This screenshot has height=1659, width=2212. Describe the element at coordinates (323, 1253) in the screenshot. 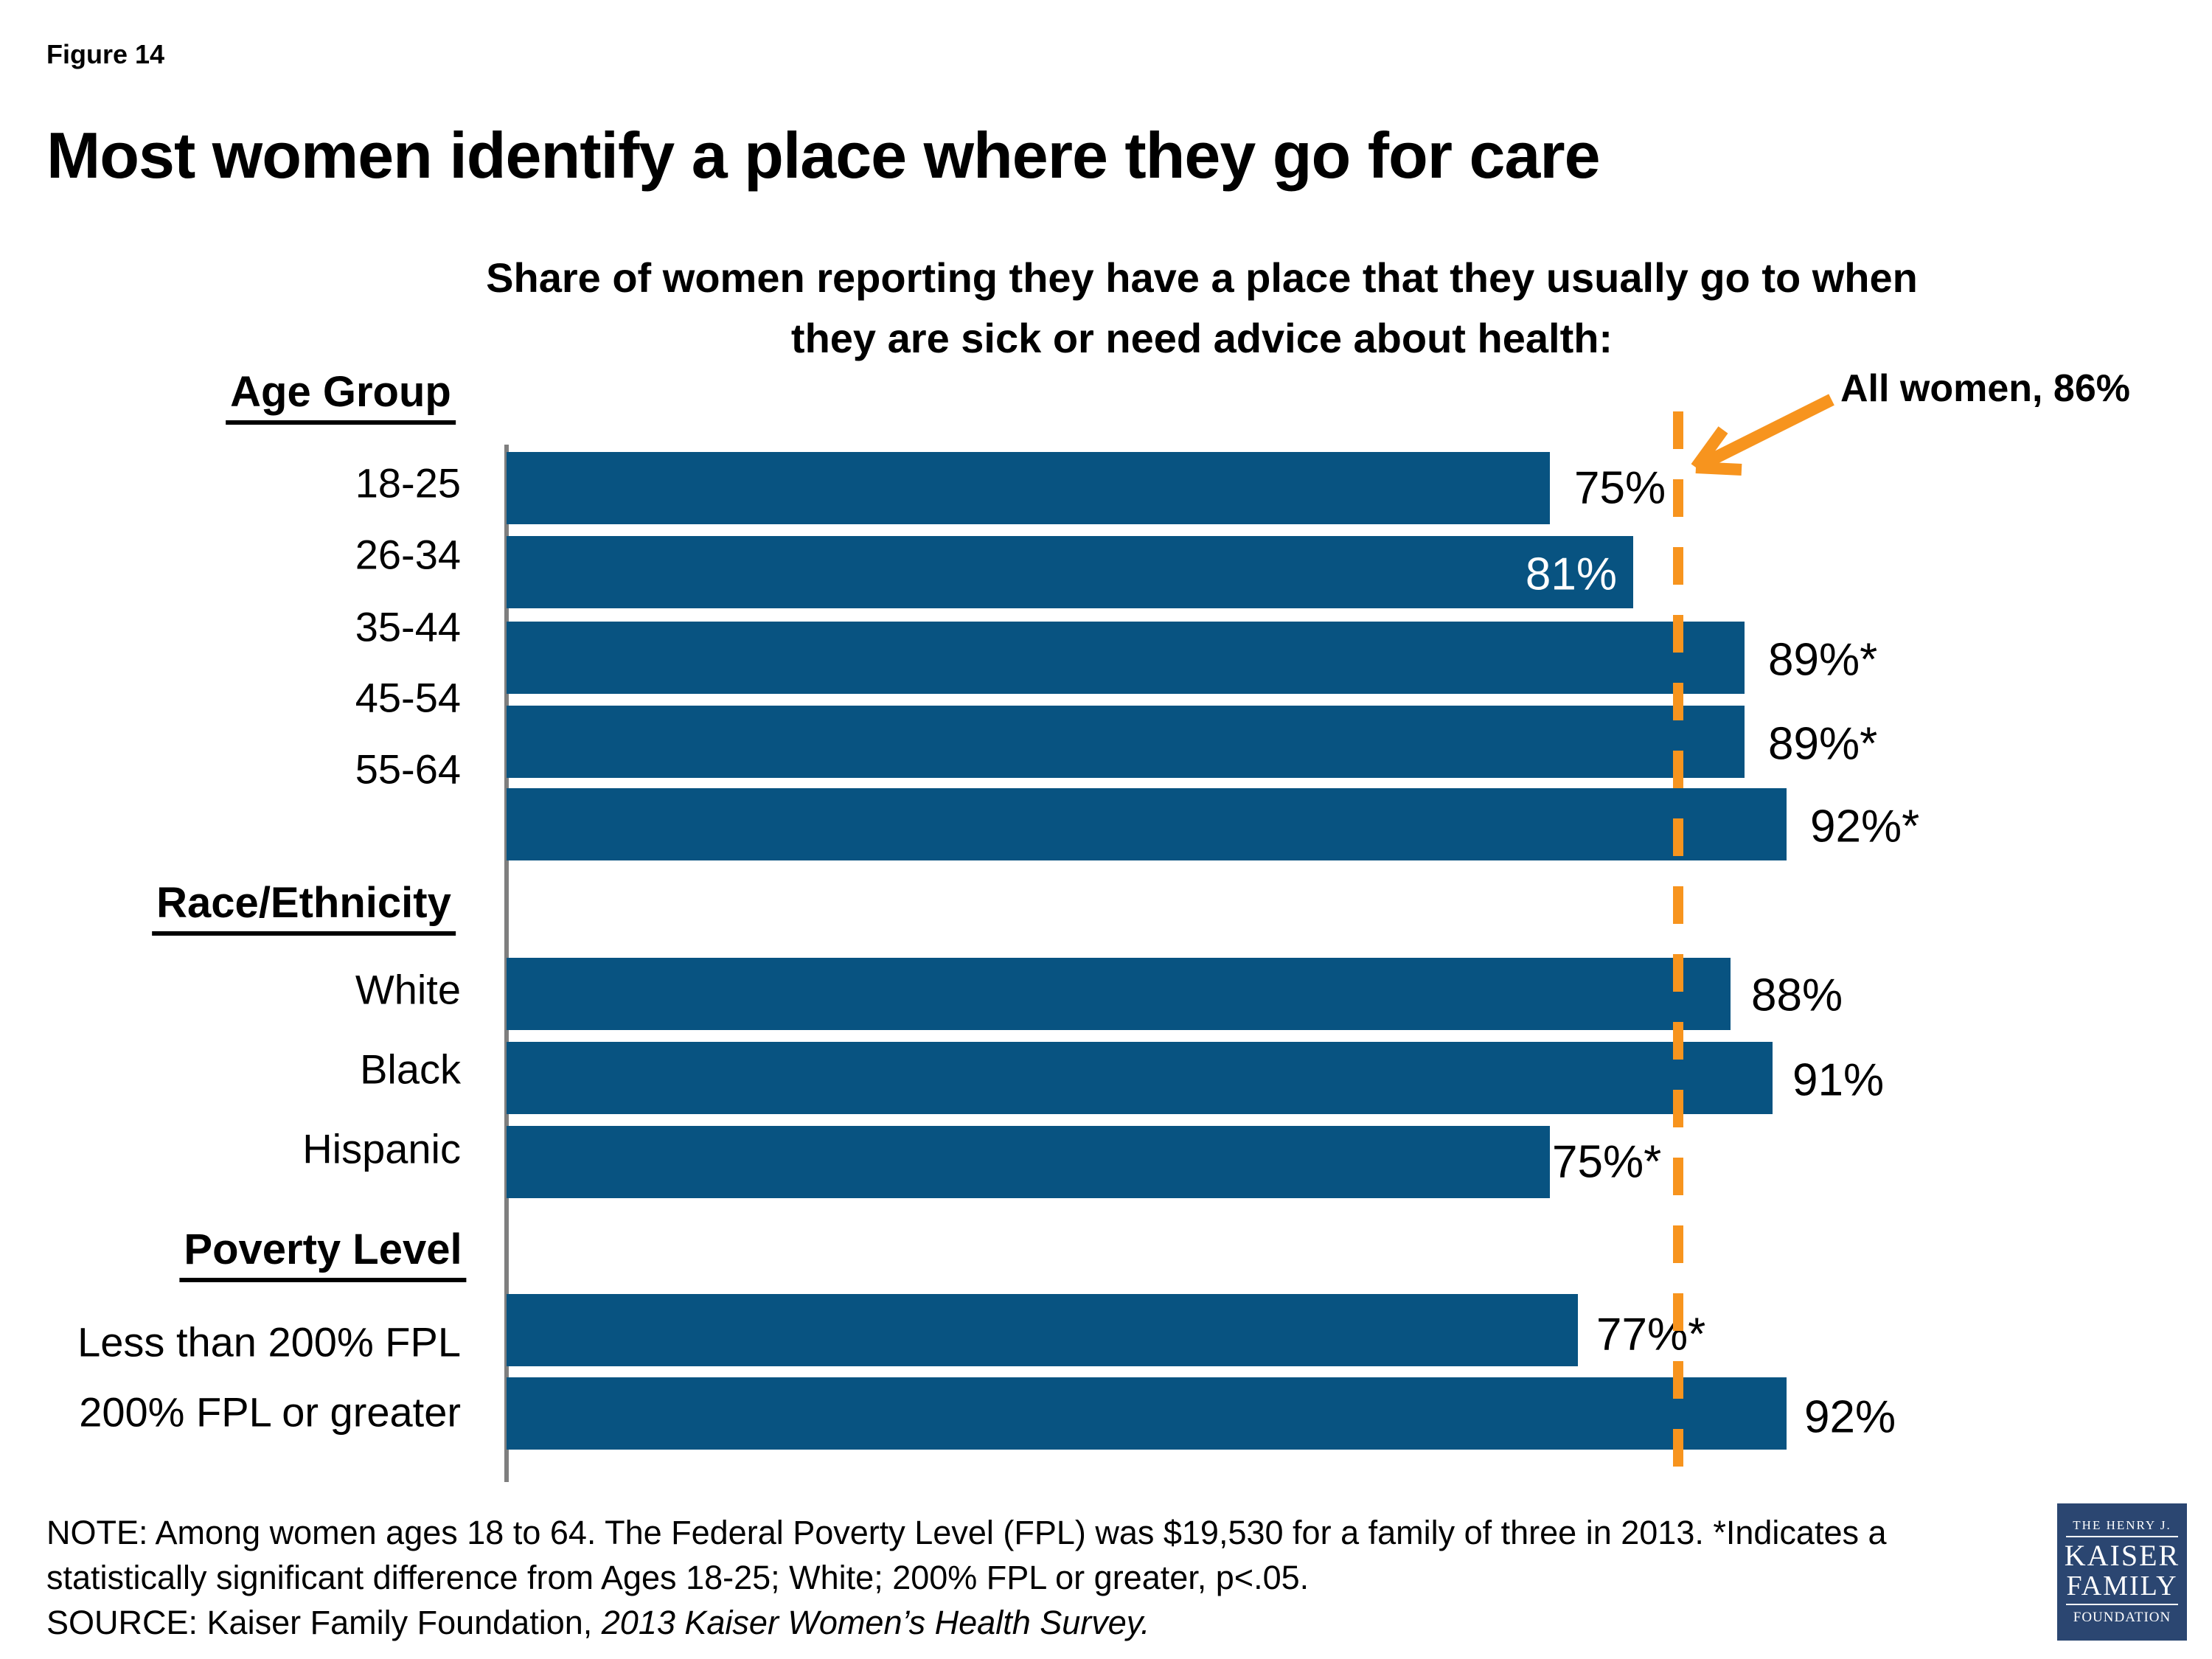

I see `section-header-poverty-level: Poverty Level` at that location.